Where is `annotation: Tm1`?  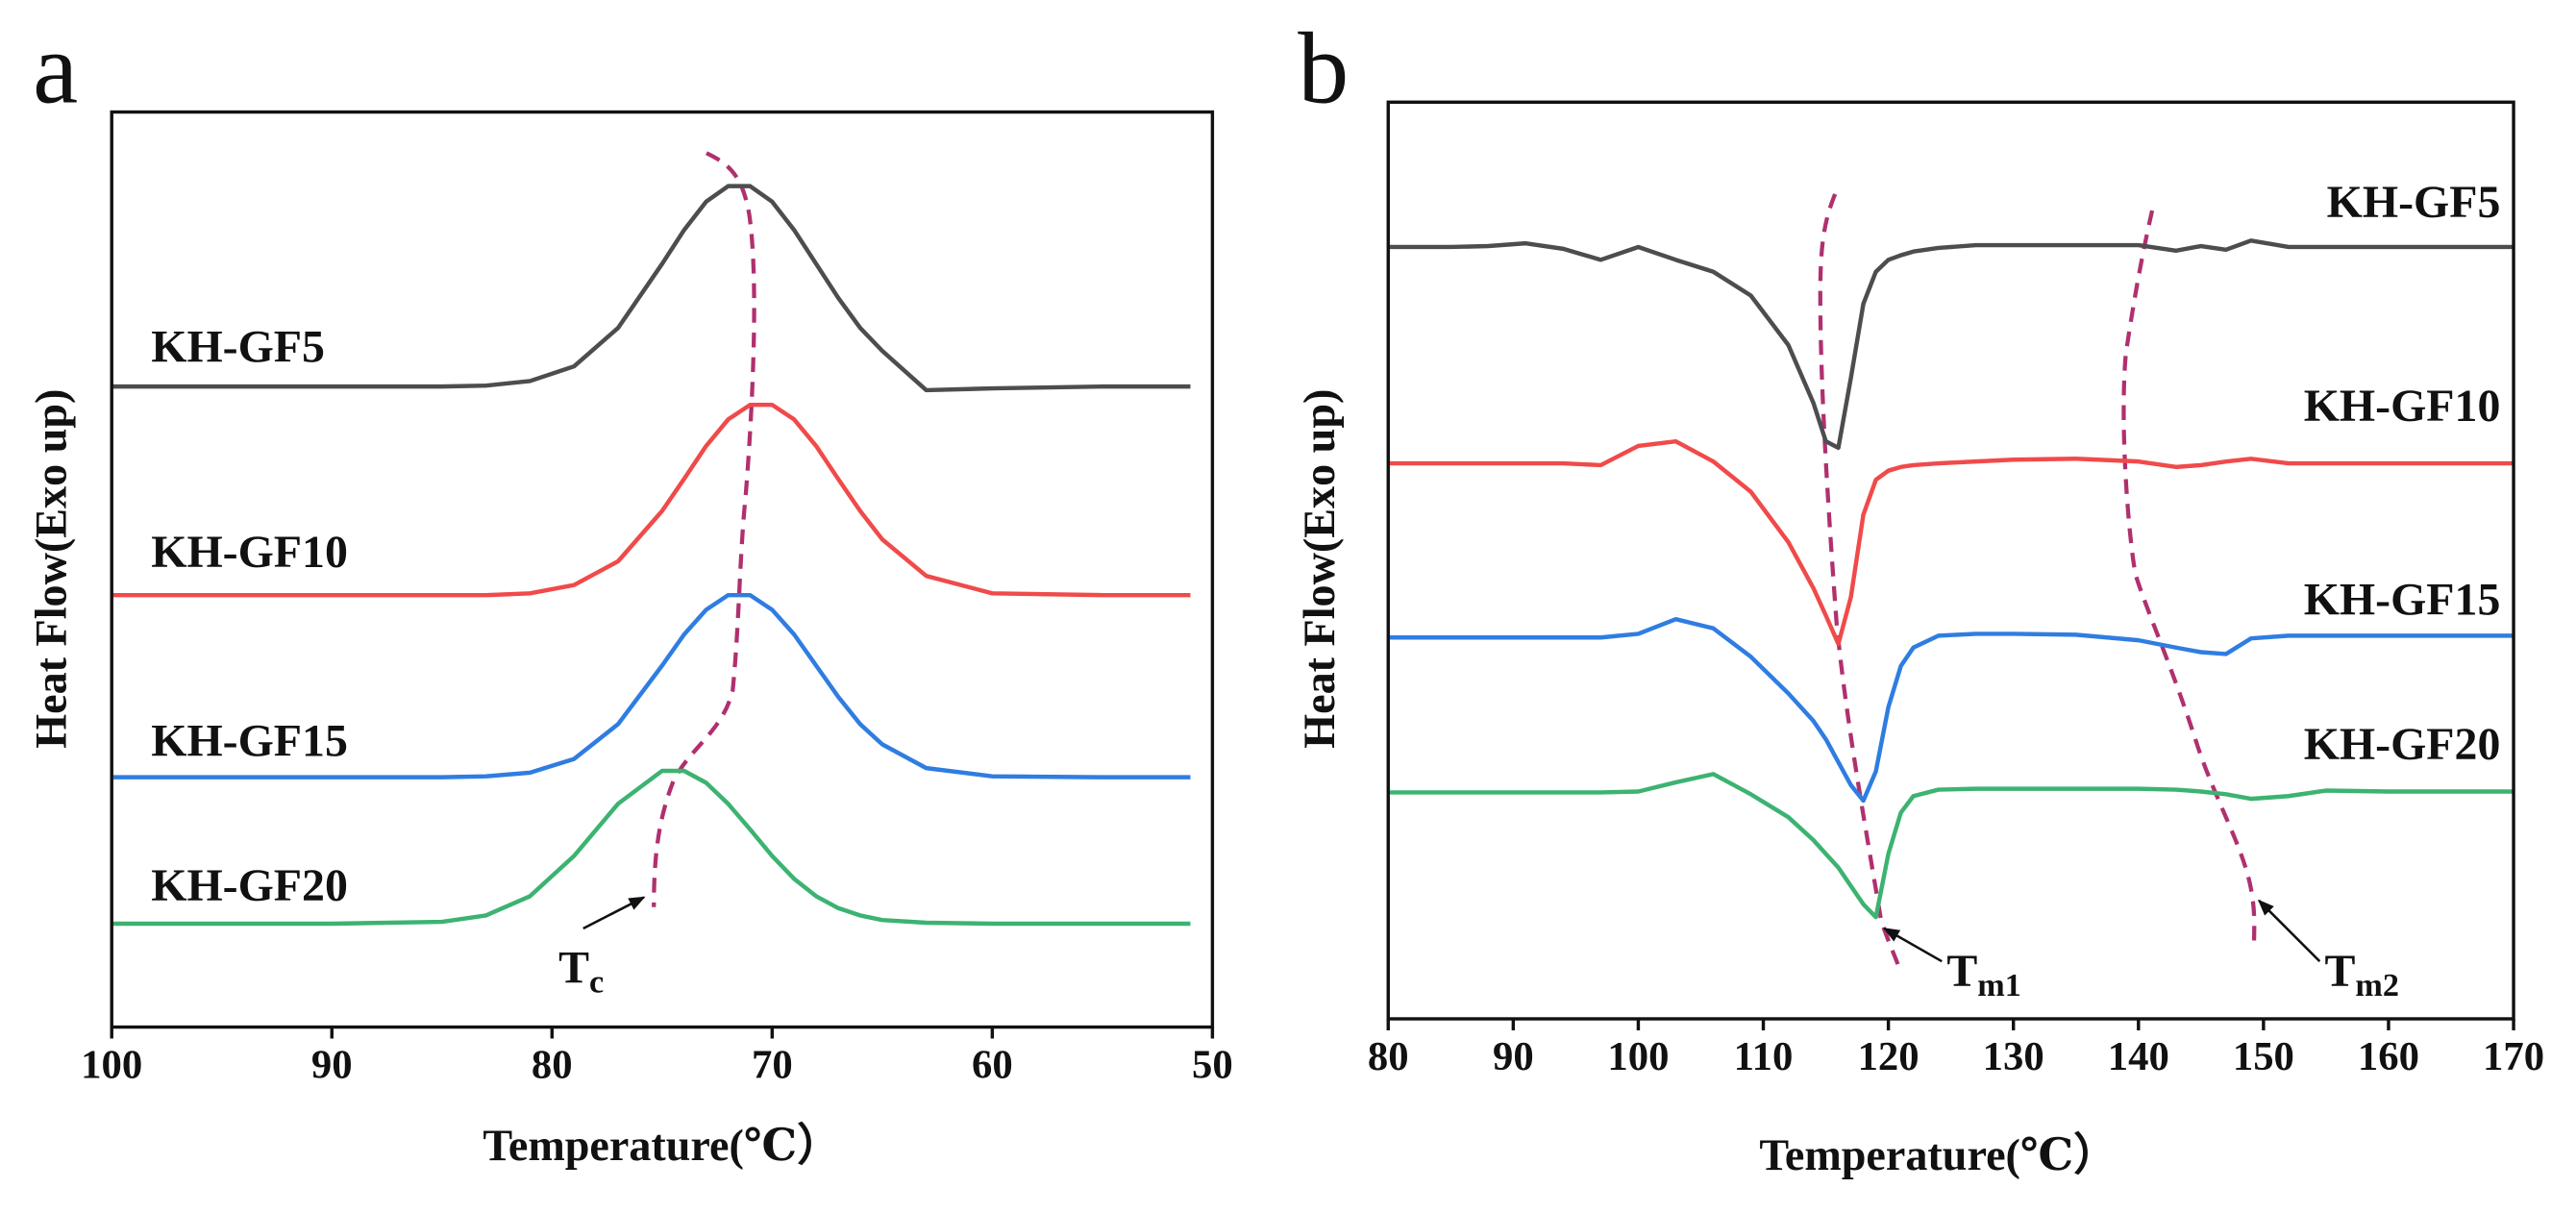 annotation: Tm1 is located at coordinates (1983, 974).